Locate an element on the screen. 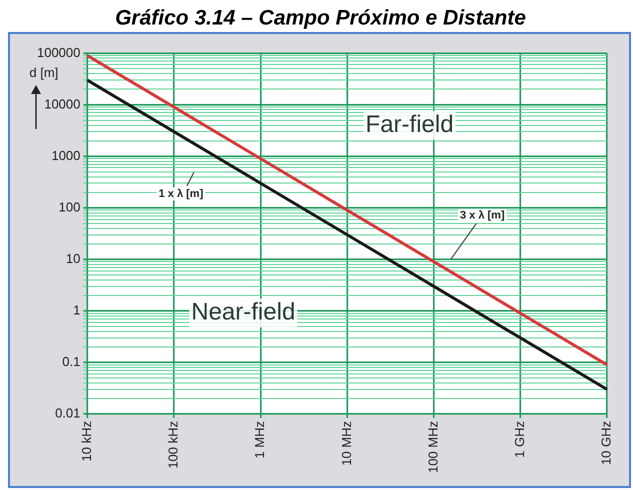 This screenshot has height=490, width=633. x-tick-label: 100 MHz is located at coordinates (432, 447).